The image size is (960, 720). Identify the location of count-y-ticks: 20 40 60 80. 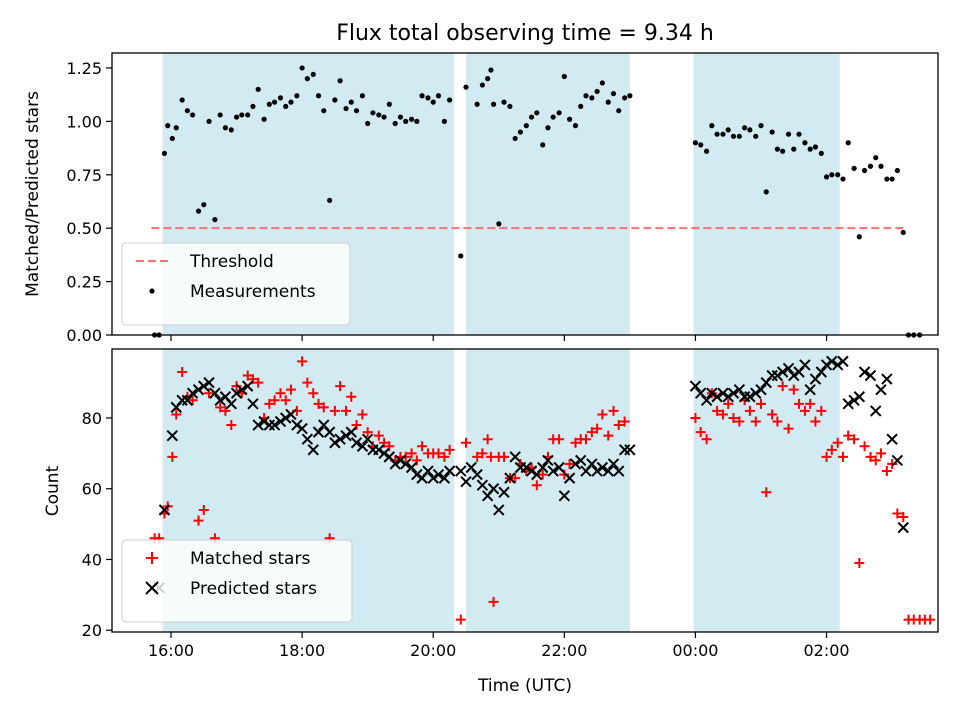
(97, 524).